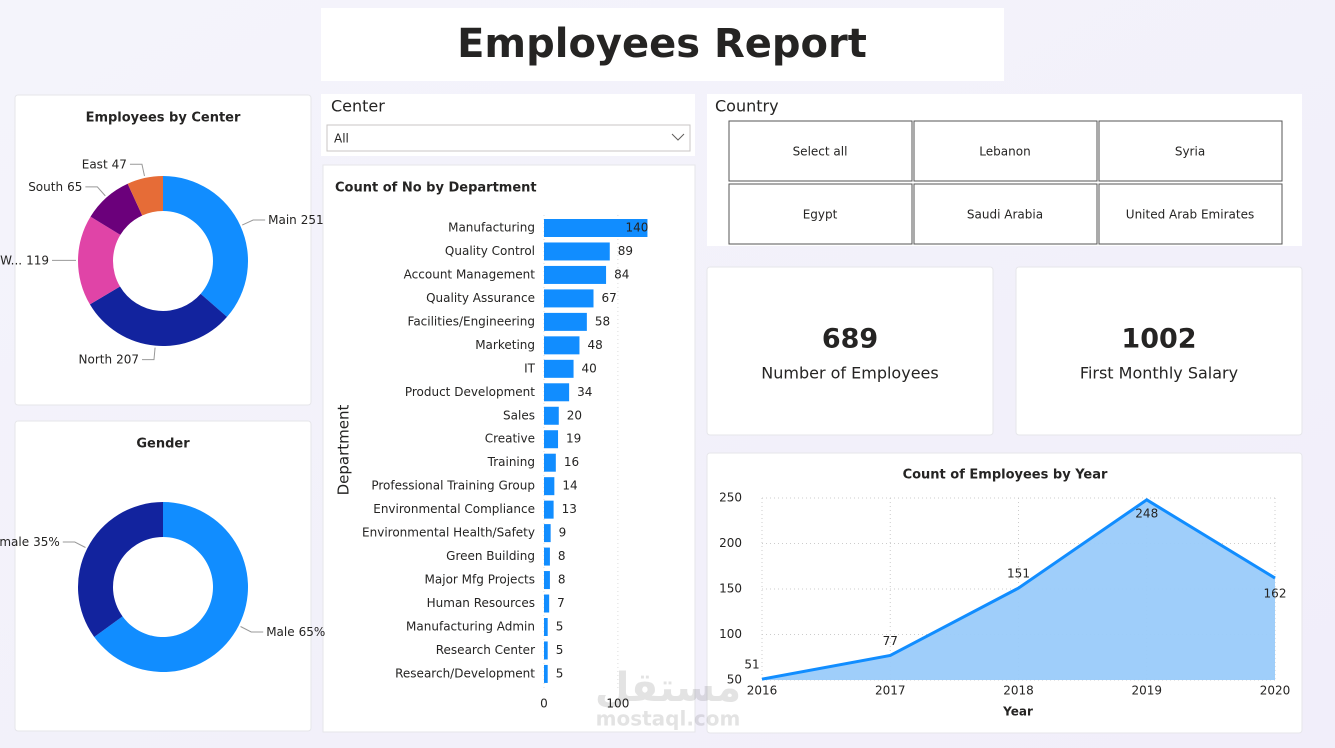 The width and height of the screenshot is (1335, 748). What do you see at coordinates (1146, 691) in the screenshot?
I see `x-tick-label: 2019` at bounding box center [1146, 691].